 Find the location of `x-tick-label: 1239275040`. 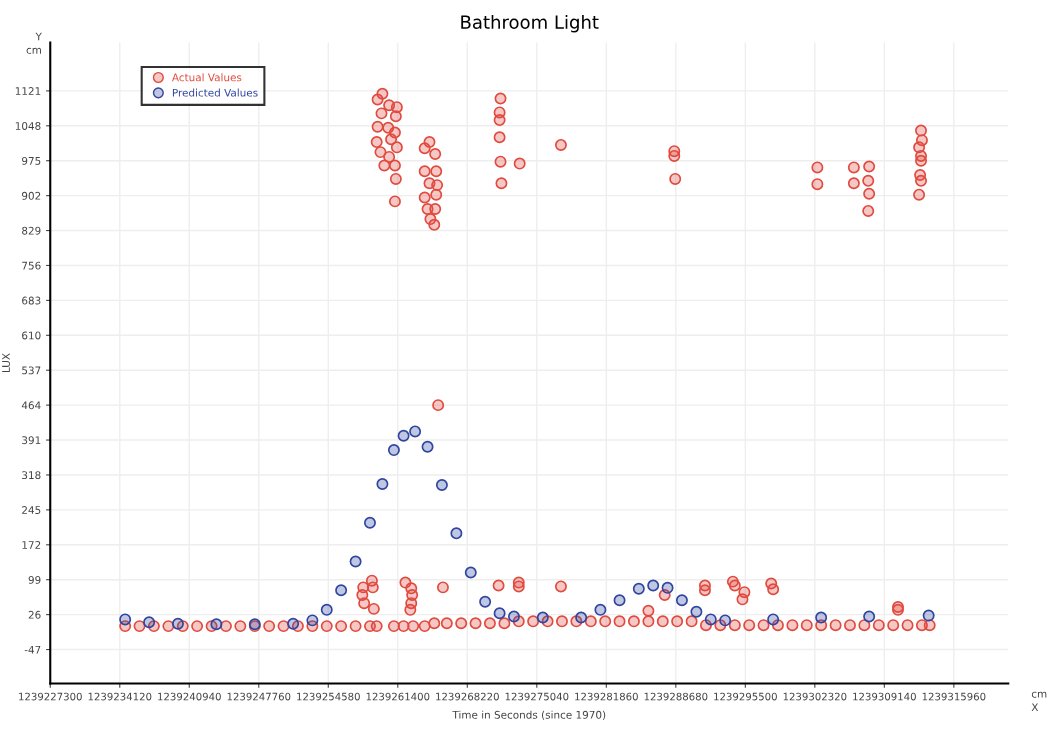

x-tick-label: 1239275040 is located at coordinates (537, 696).